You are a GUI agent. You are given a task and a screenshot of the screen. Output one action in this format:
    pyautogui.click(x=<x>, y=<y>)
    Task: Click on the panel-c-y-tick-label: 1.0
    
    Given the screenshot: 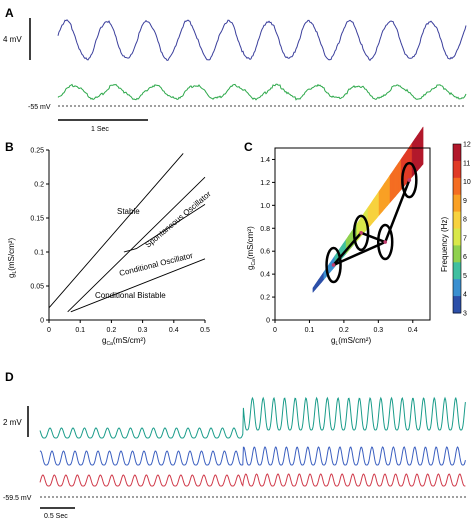 What is the action you would take?
    pyautogui.click(x=265, y=206)
    